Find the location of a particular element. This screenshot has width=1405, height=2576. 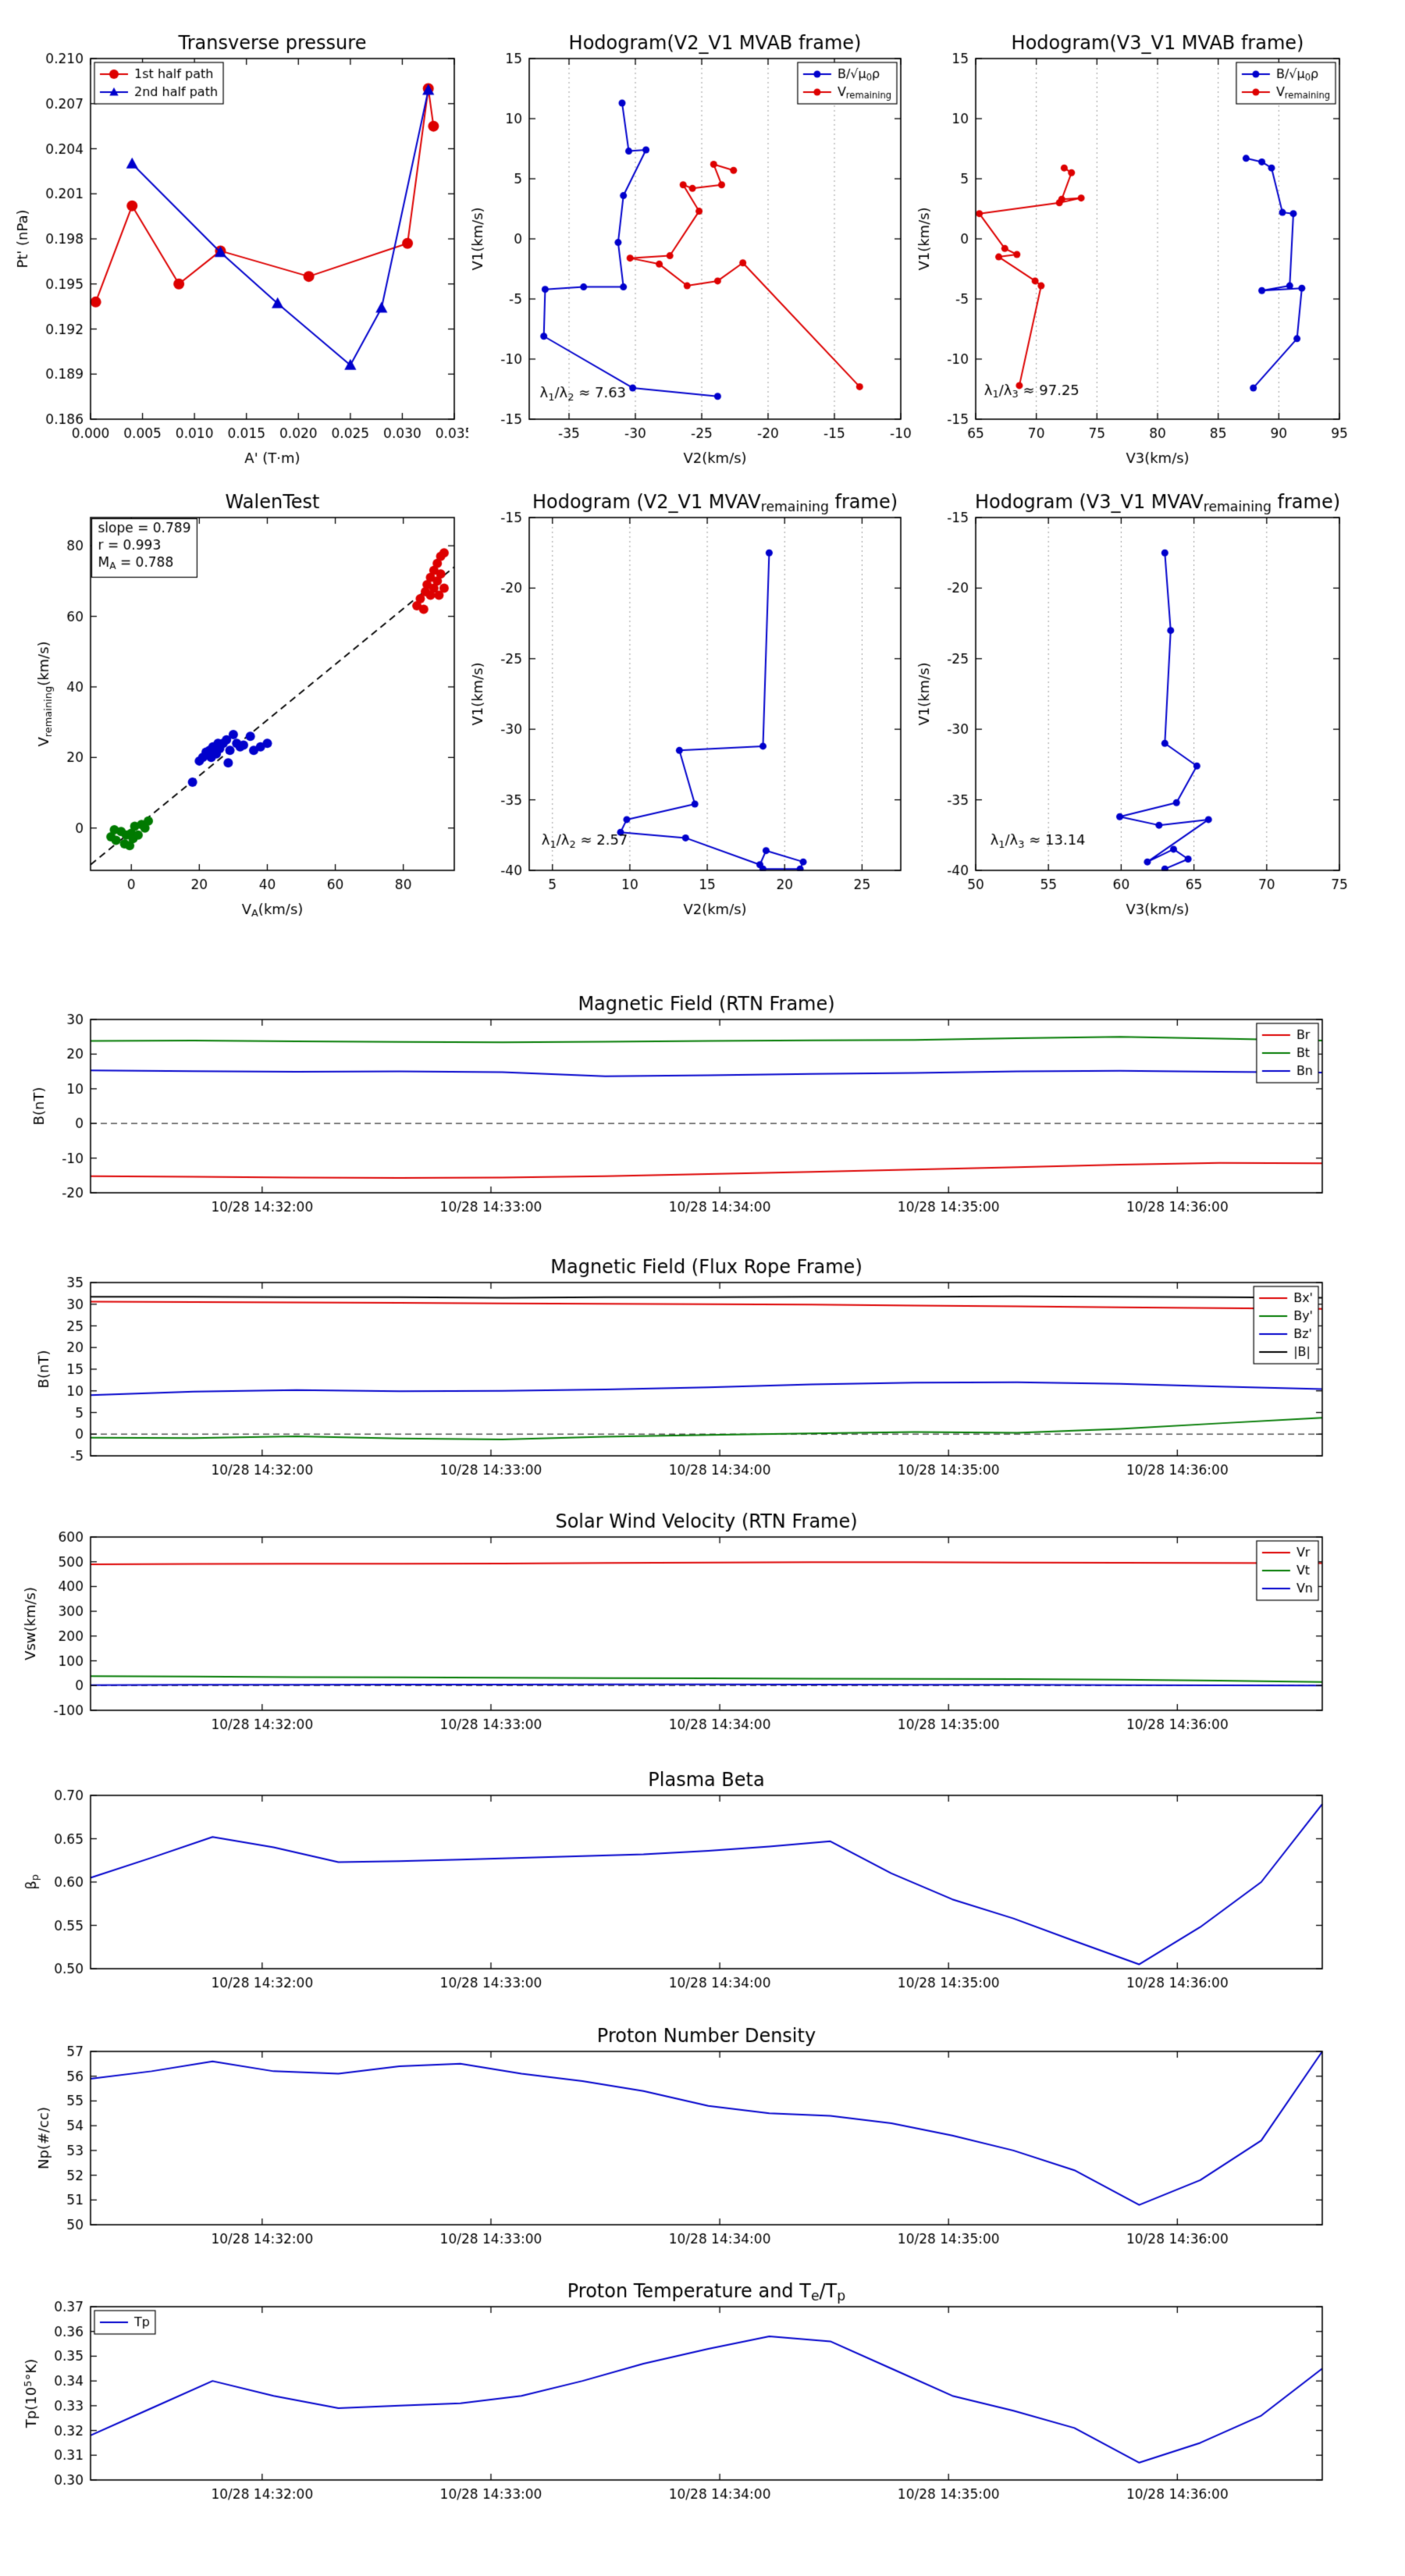

plot-p6-hodogram-v3-v1-mvav-remaining-frame is located at coordinates (1127, 713).